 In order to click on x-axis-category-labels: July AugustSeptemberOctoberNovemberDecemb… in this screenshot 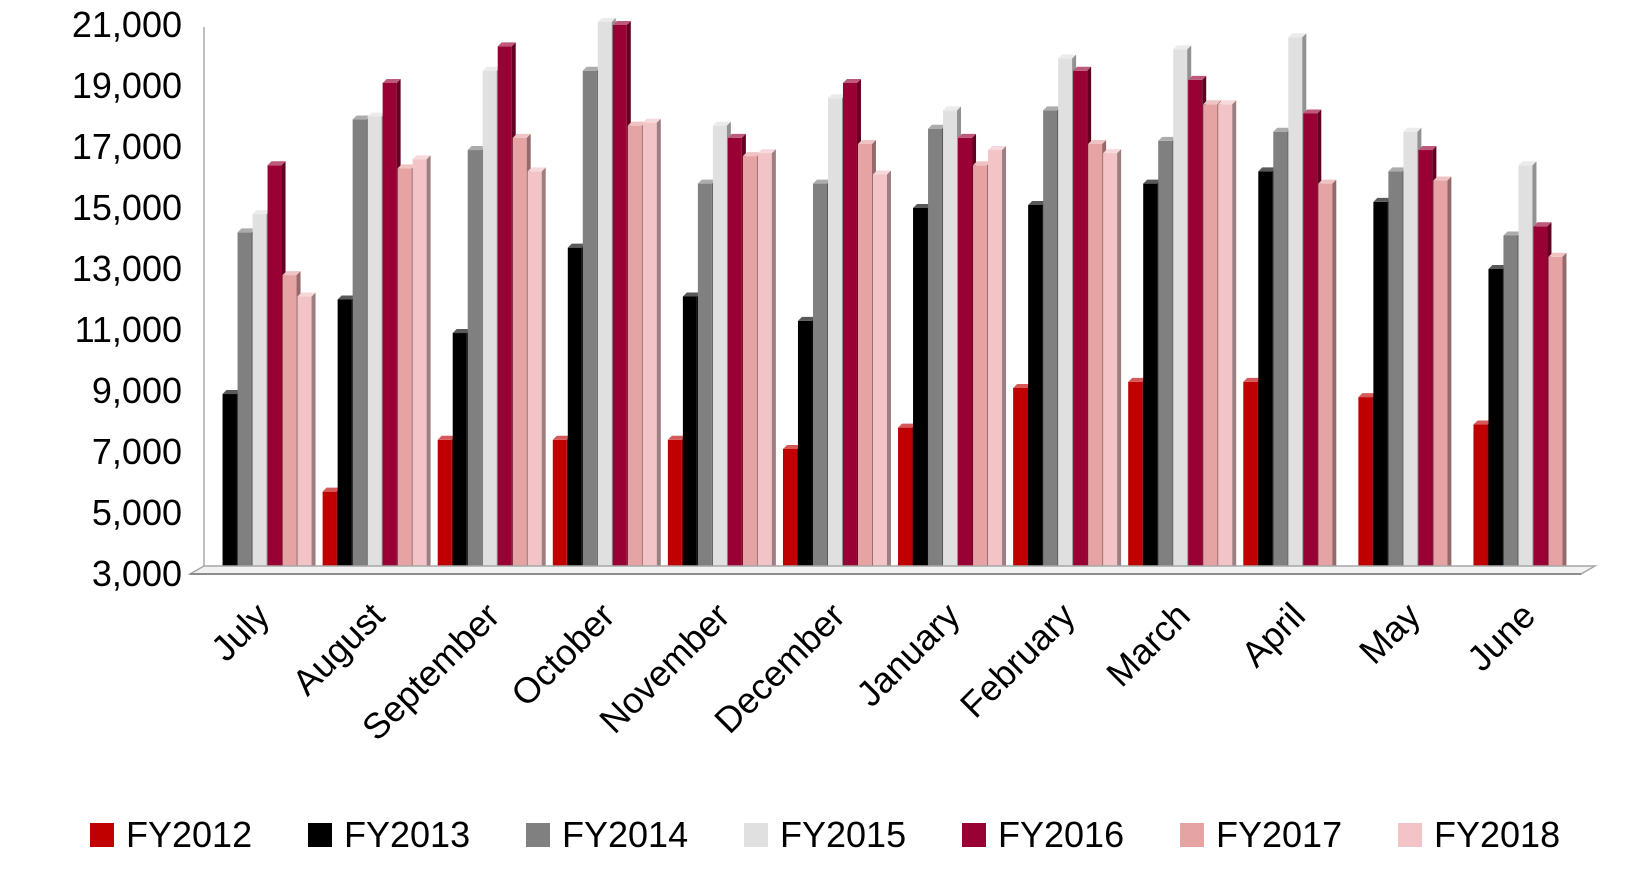, I will do `click(873, 672)`.